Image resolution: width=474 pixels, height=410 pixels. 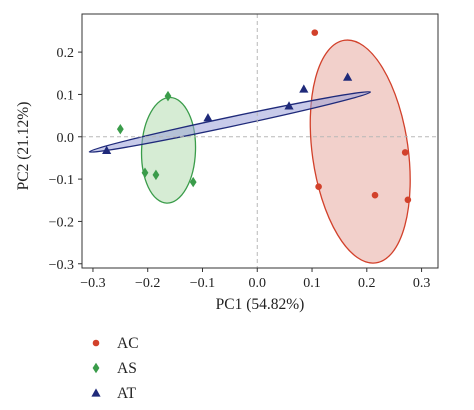 I want to click on x-tick-label: 0.0, so click(x=258, y=283).